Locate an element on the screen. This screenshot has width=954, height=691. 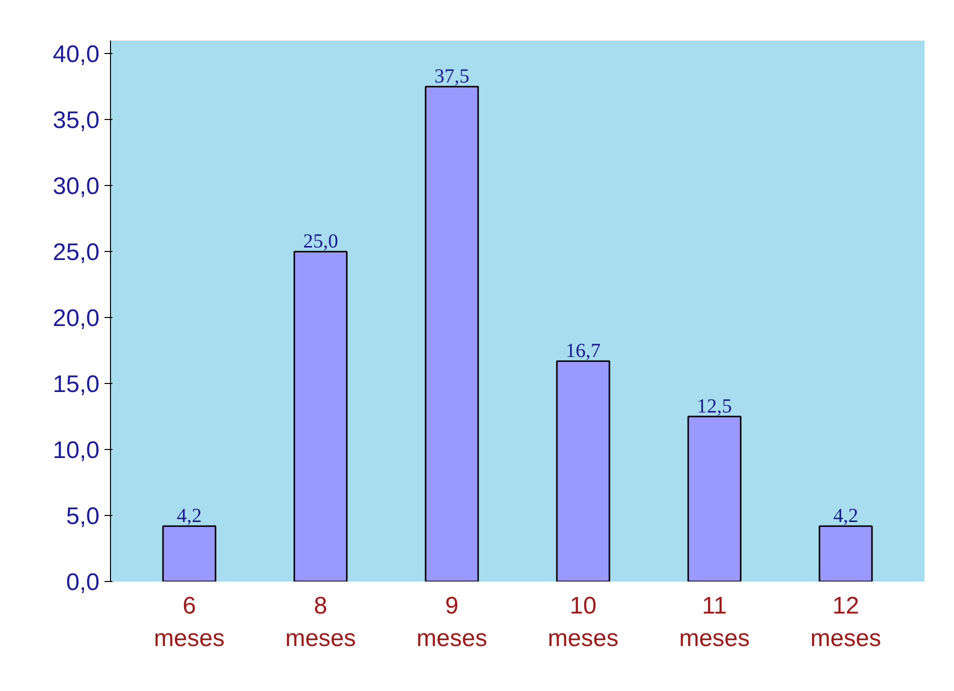
y-tick-label: 20,0 is located at coordinates (76, 318).